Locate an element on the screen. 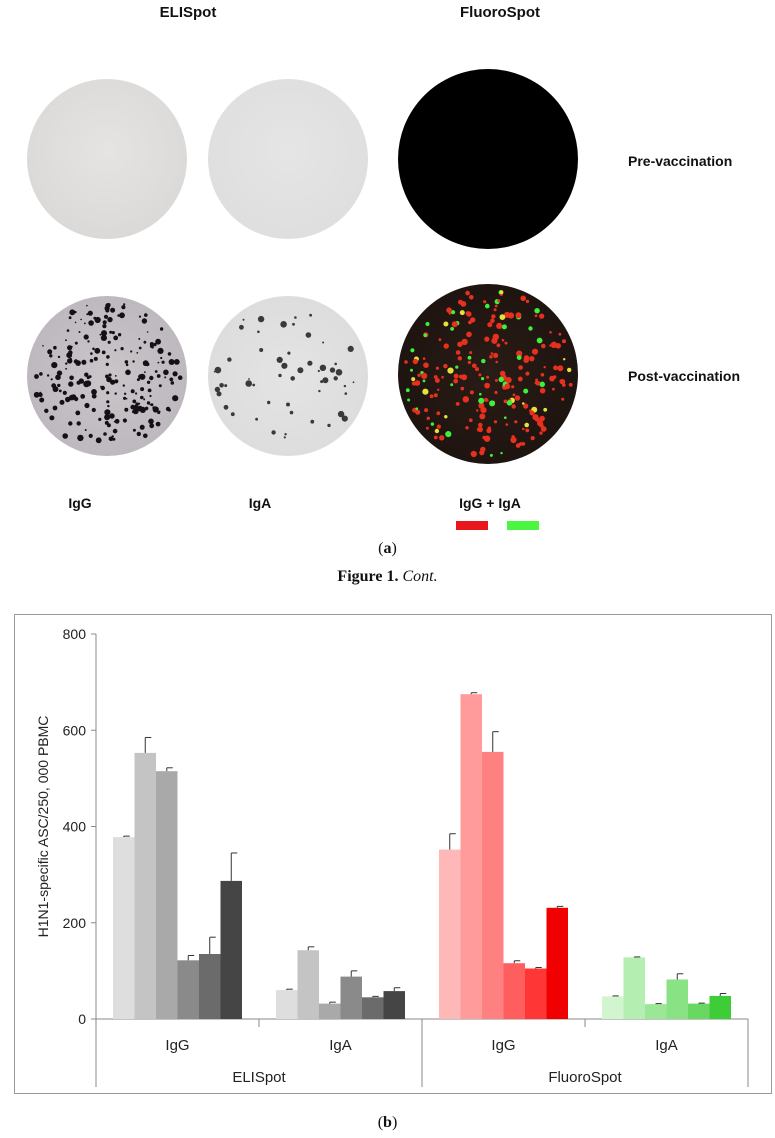 The width and height of the screenshot is (775, 1138). igg-iga-column-label: IgG + IgA is located at coordinates (490, 503).